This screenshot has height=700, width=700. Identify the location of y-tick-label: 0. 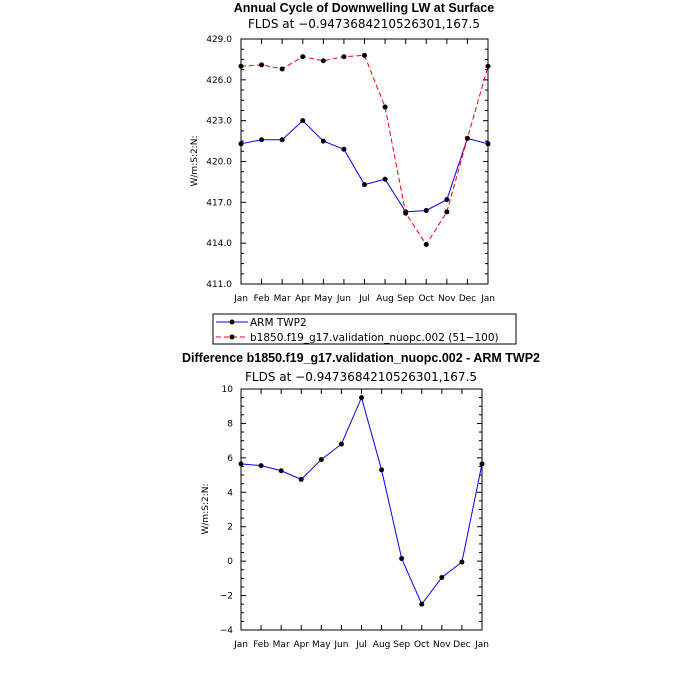
(230, 562).